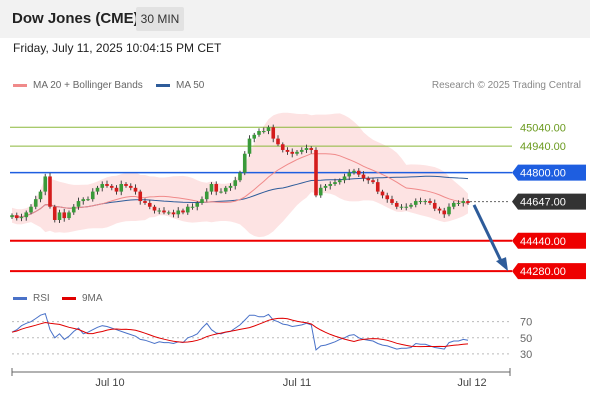 The height and width of the screenshot is (400, 590). Describe the element at coordinates (471, 383) in the screenshot. I see `x-tick-label-2: Jul 12` at that location.